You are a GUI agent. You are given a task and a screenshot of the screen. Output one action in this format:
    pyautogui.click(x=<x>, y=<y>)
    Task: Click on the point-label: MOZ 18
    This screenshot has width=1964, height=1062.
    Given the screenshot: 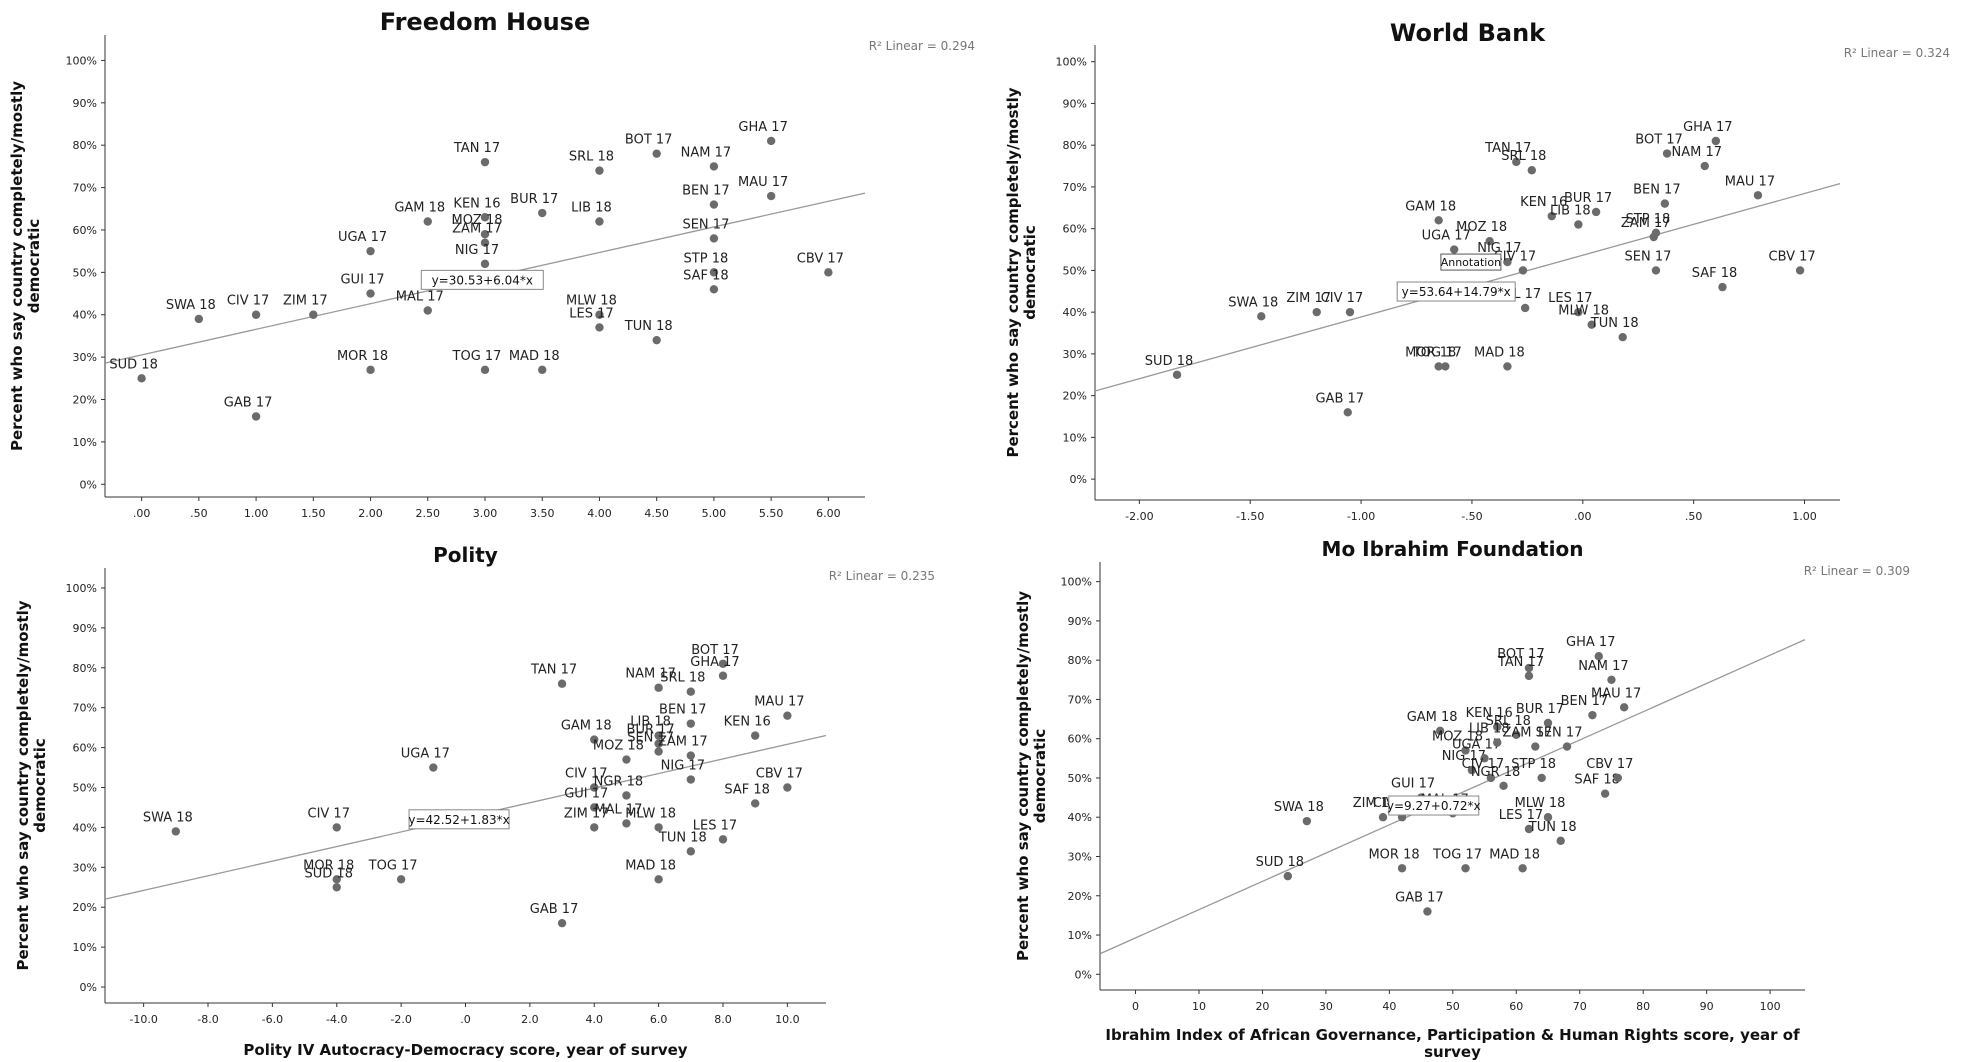 What is the action you would take?
    pyautogui.click(x=476, y=220)
    